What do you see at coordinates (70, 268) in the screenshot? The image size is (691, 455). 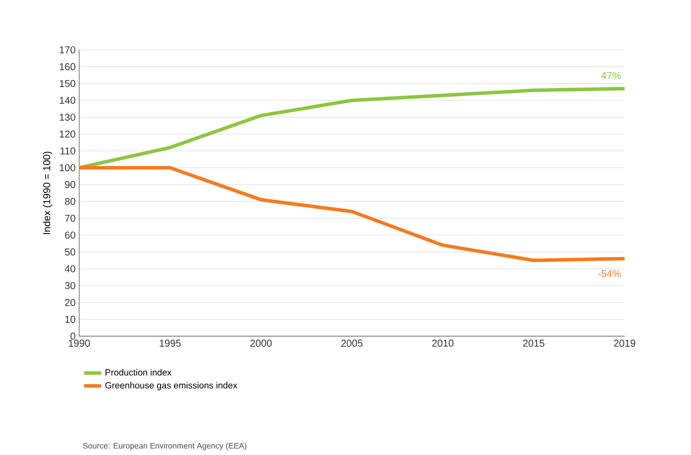 I see `y-tick-label: 40` at bounding box center [70, 268].